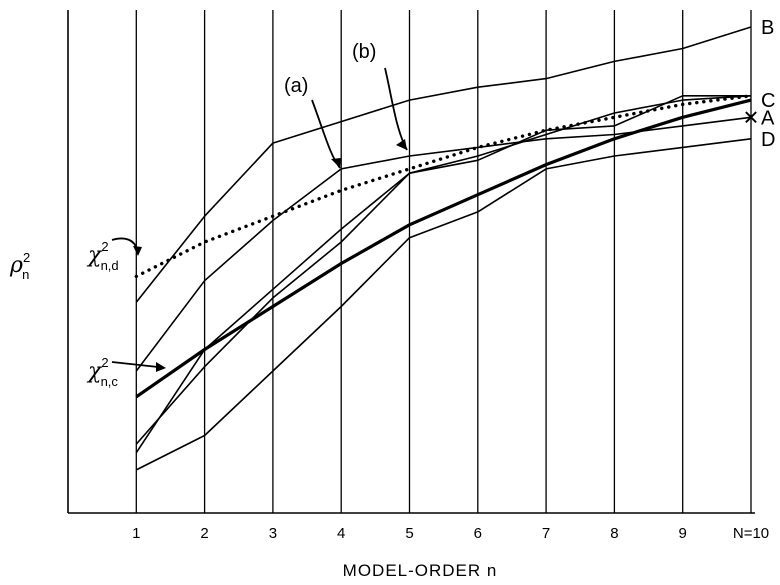 This screenshot has height=585, width=780. What do you see at coordinates (336, 163) in the screenshot?
I see `annotation-a-arrowhead` at bounding box center [336, 163].